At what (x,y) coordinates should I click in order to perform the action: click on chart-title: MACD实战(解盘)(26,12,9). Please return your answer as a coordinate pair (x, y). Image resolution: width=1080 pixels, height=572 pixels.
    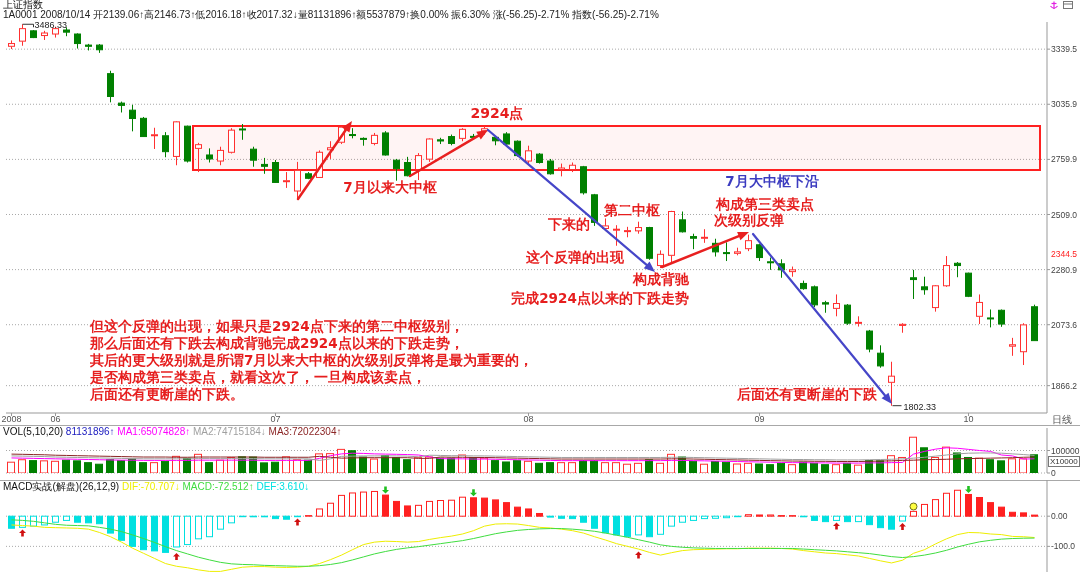
    Looking at the image, I should click on (61, 486).